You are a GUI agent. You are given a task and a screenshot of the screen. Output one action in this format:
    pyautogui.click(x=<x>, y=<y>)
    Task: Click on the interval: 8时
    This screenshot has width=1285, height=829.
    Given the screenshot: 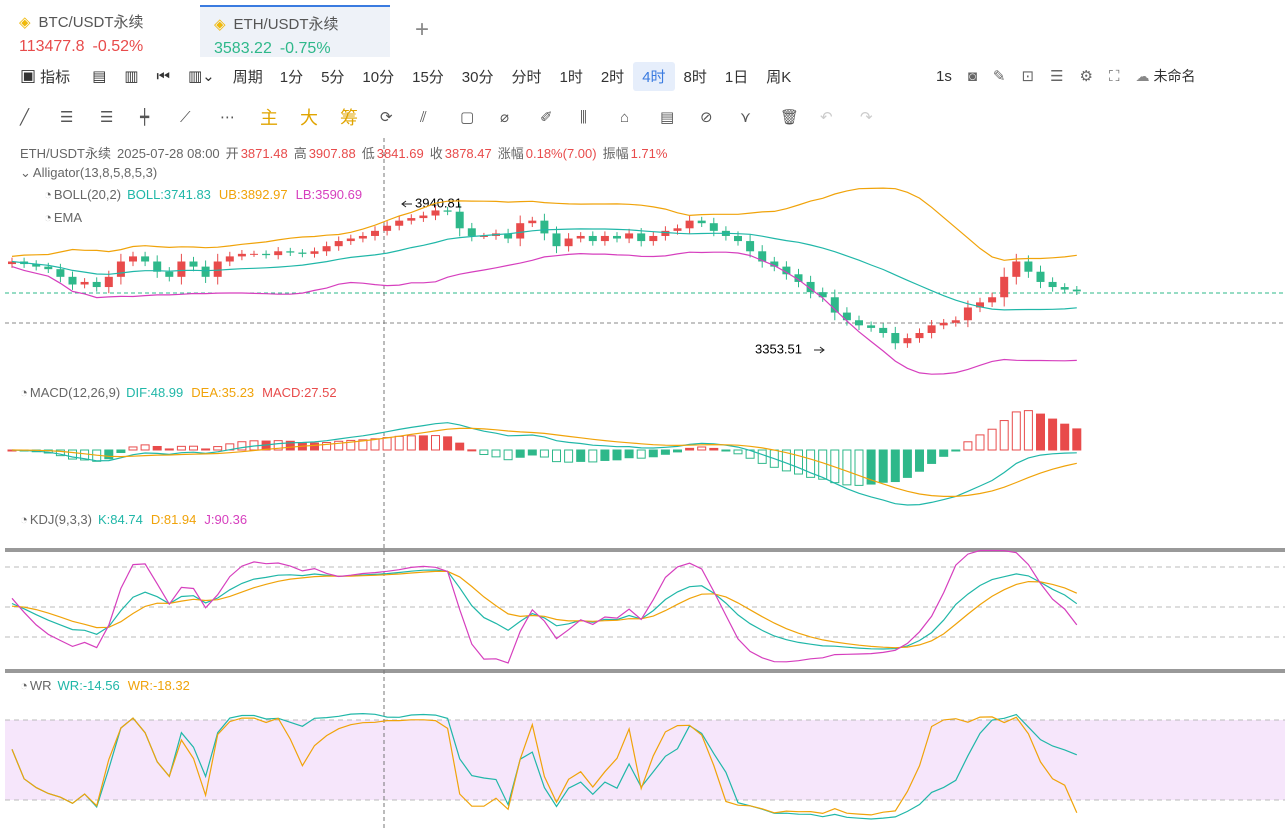 What is the action you would take?
    pyautogui.click(x=695, y=77)
    